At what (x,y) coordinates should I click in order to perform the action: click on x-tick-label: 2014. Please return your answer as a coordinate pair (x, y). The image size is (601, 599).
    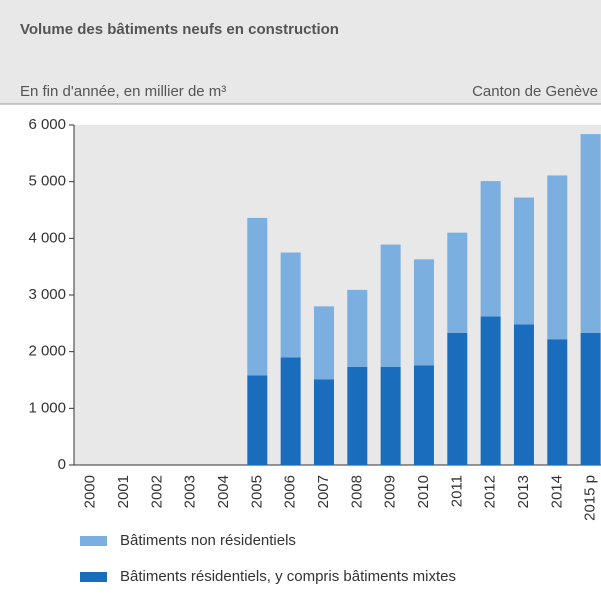
    Looking at the image, I should click on (556, 491).